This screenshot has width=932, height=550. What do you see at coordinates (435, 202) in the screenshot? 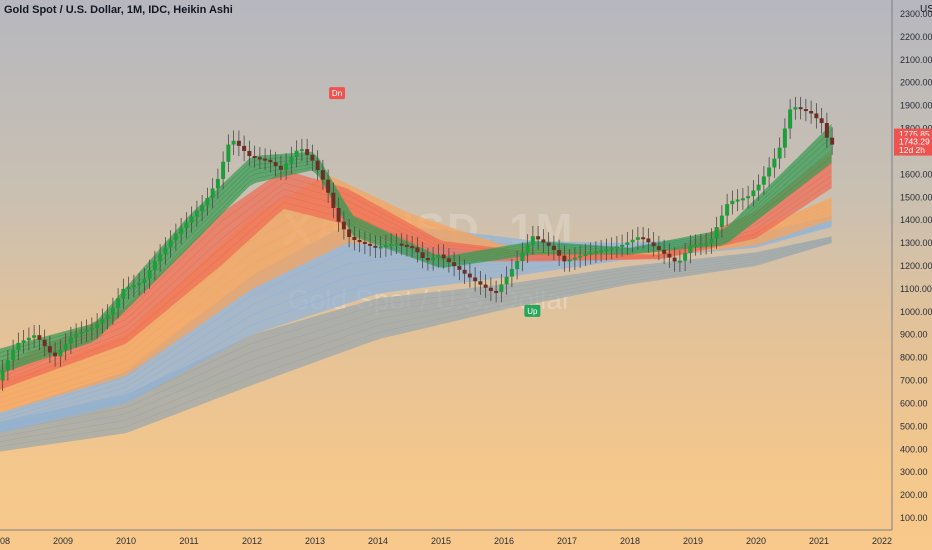
I see `annotations-layer: Dn Up` at bounding box center [435, 202].